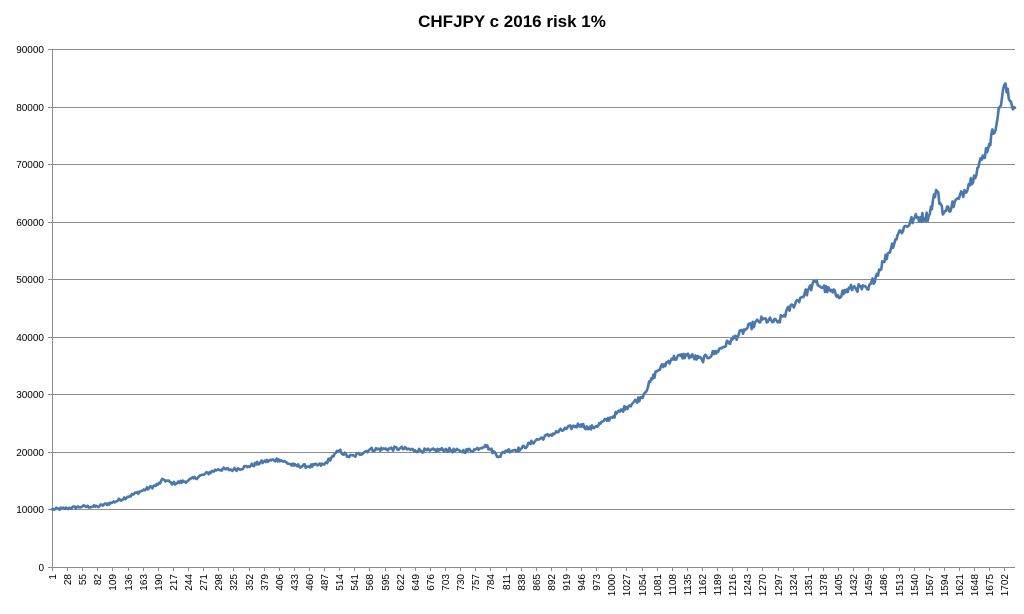 This screenshot has width=1024, height=614. Describe the element at coordinates (30, 395) in the screenshot. I see `y-tick-label: 30000` at that location.